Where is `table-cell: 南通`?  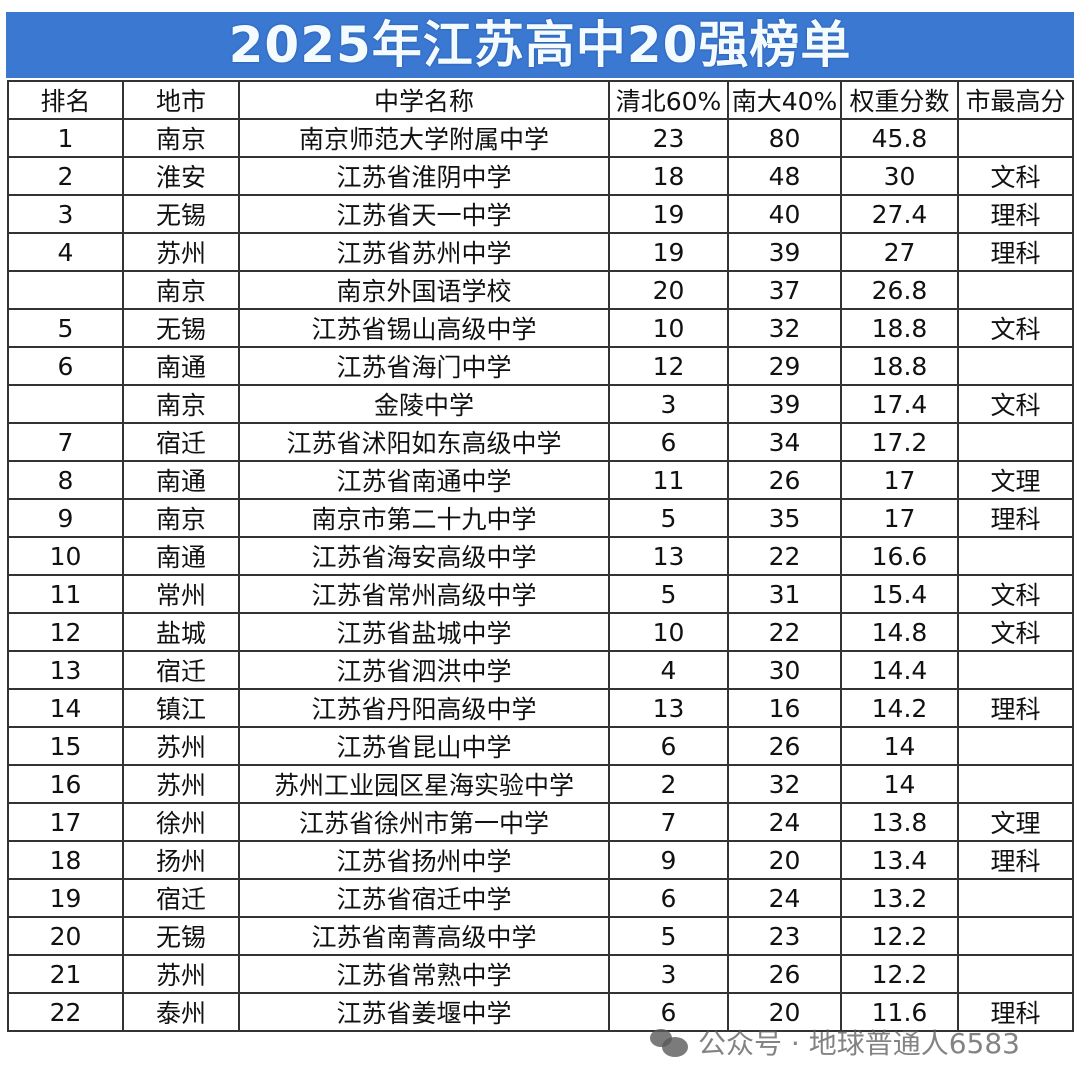 table-cell: 南通 is located at coordinates (181, 366).